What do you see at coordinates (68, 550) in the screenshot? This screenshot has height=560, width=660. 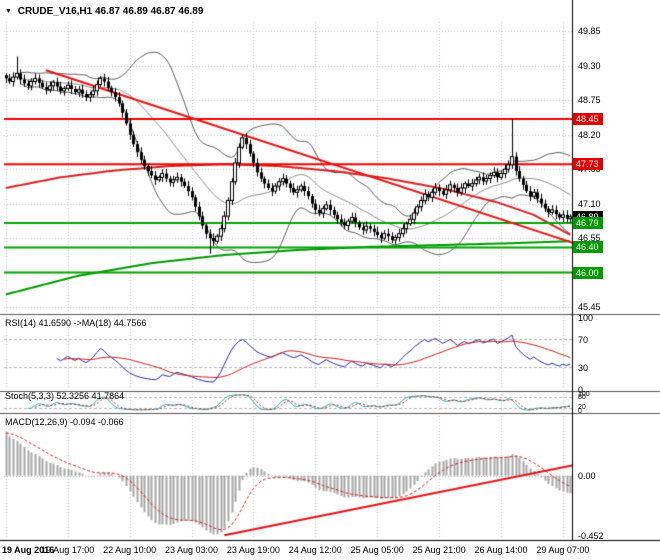 I see `time-axis-label: 19 Aug 17:00` at bounding box center [68, 550].